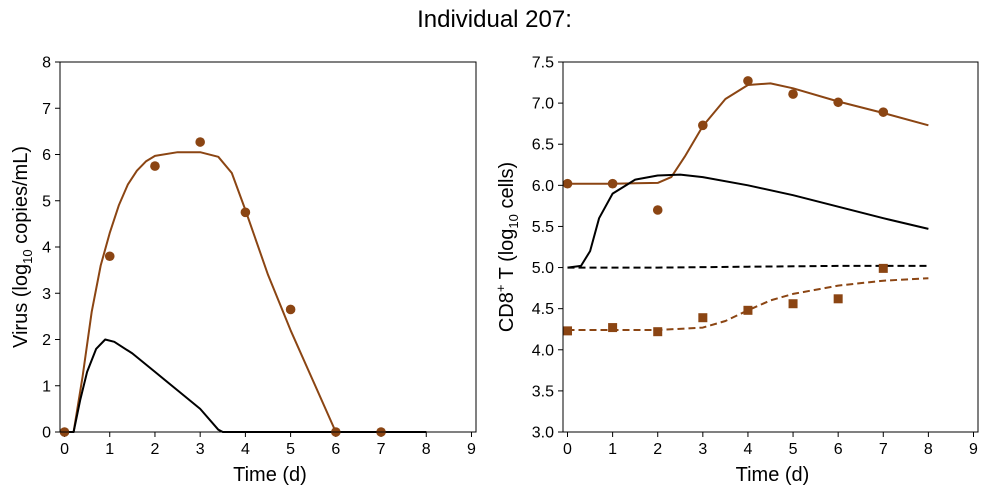 The image size is (989, 495). What do you see at coordinates (773, 475) in the screenshot?
I see `chart2-xlabel: Time (d)` at bounding box center [773, 475].